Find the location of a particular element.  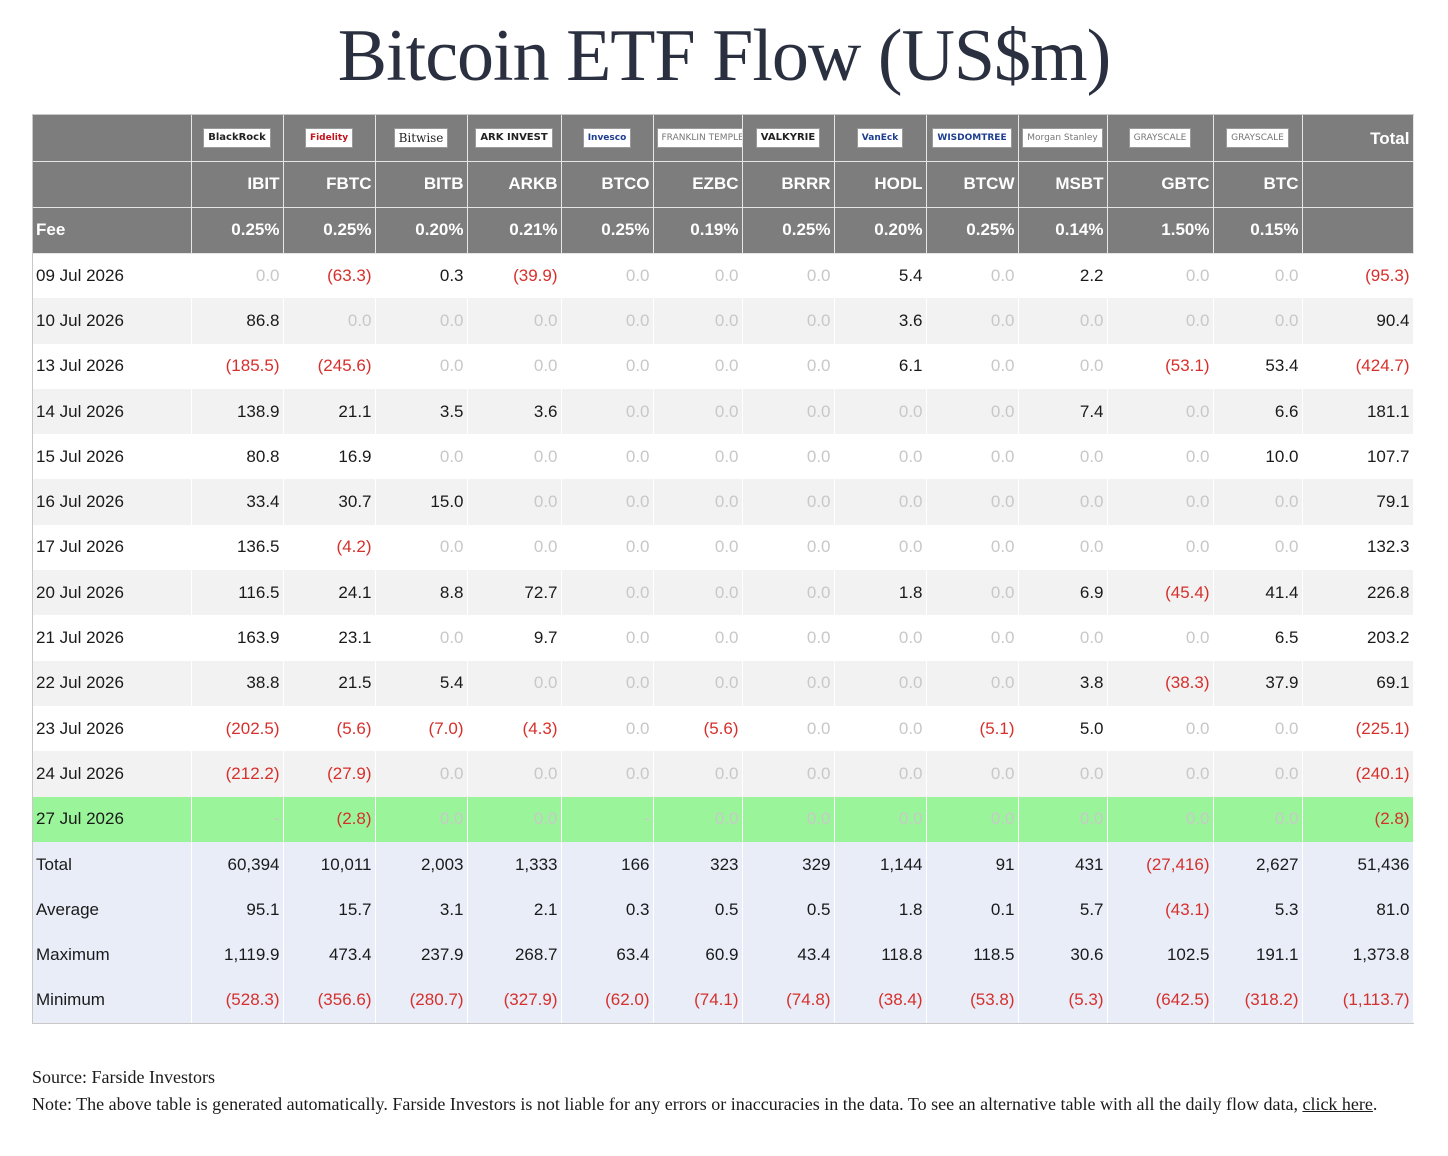

summary-label: Minimum is located at coordinates (112, 1000).